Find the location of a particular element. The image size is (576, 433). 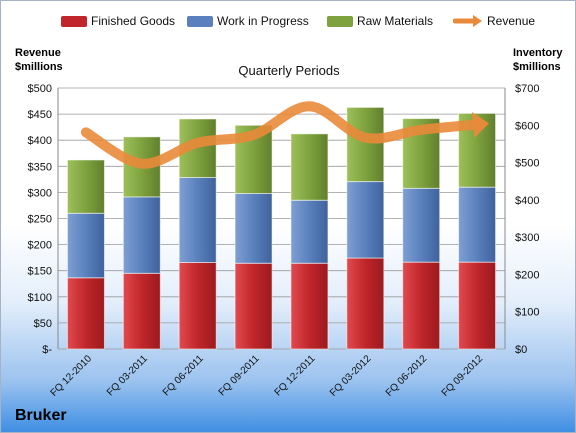

y-right-tick-label: $300 is located at coordinates (527, 238).